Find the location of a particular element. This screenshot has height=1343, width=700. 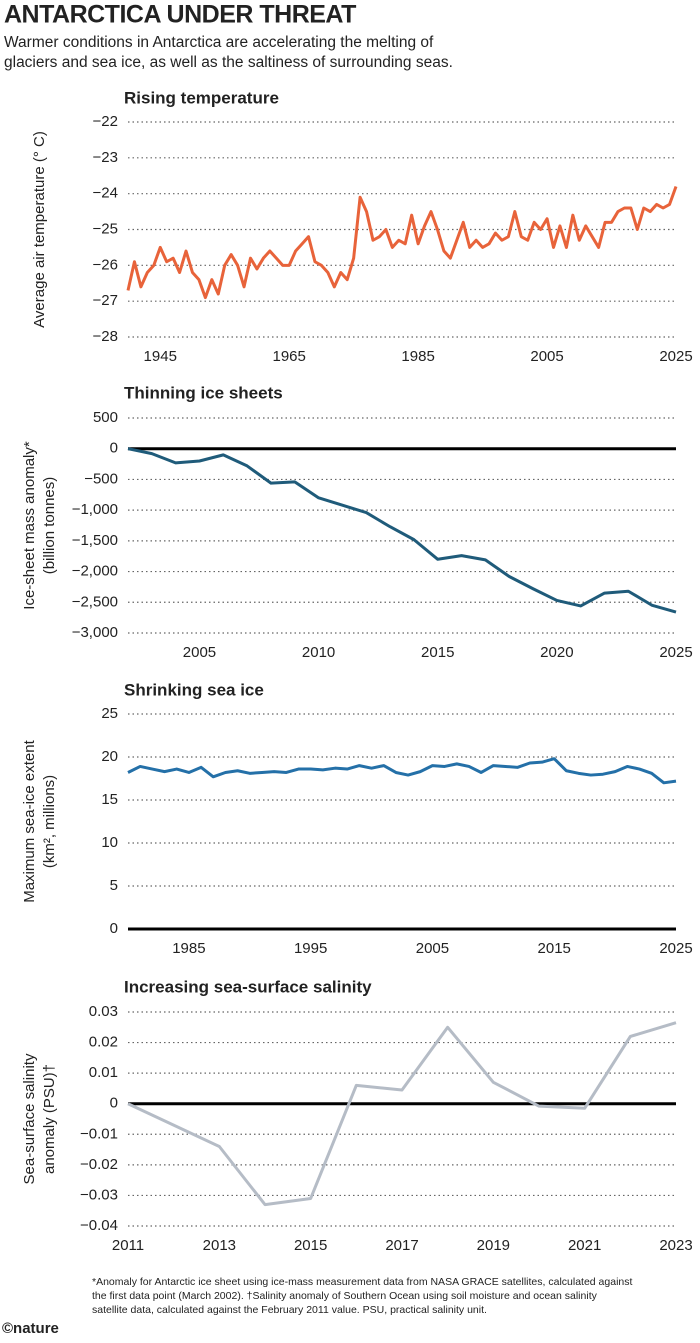

x-tick-label: 2013 is located at coordinates (219, 1245).